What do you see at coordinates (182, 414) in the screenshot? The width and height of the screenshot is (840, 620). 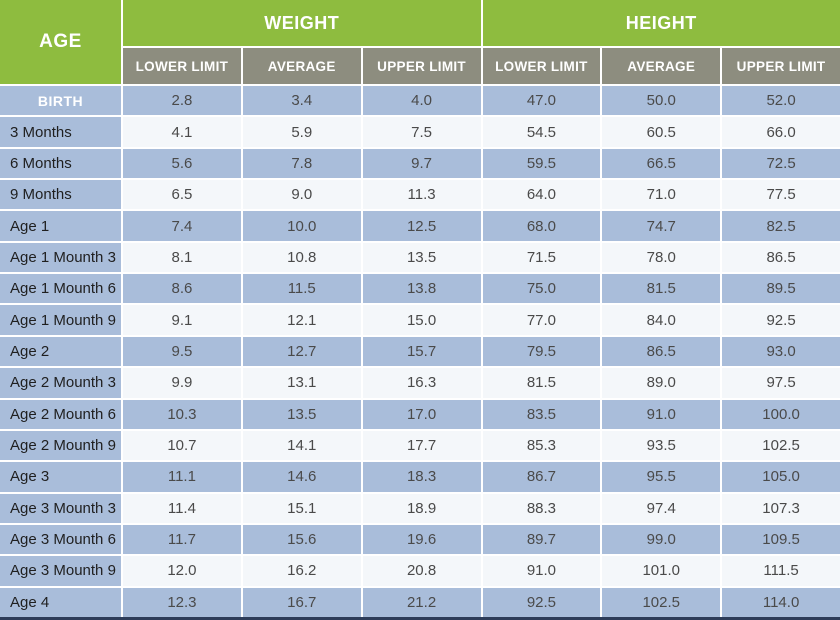 I see `weight-value-cell: 10.3` at bounding box center [182, 414].